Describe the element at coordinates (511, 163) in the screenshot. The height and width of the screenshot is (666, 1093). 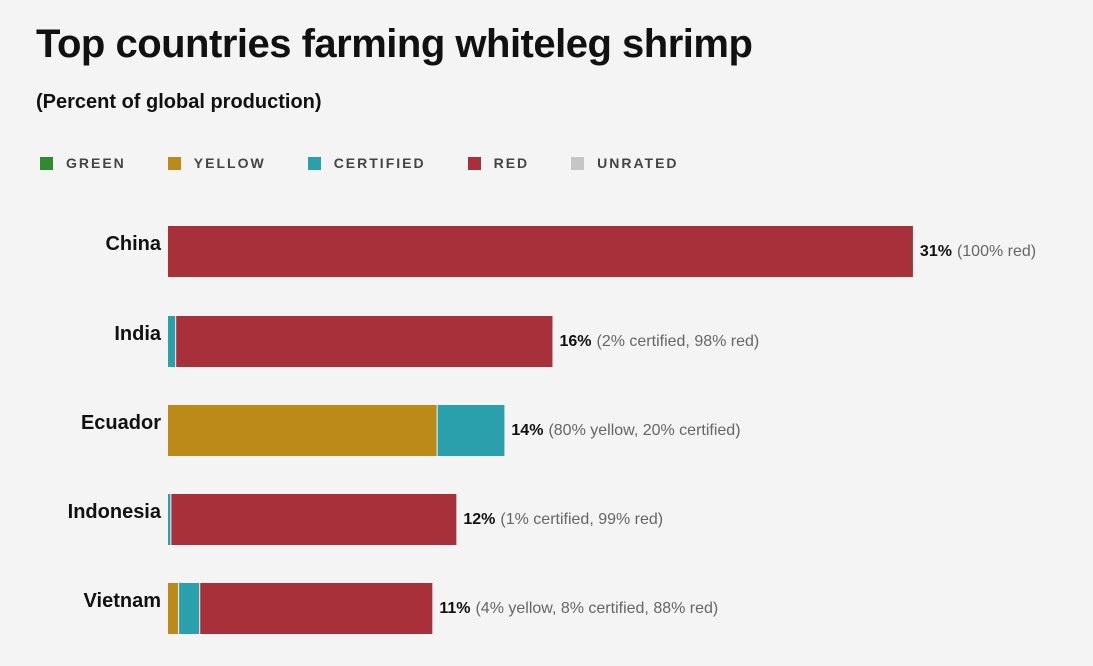
I see `legend-label-red: RED` at that location.